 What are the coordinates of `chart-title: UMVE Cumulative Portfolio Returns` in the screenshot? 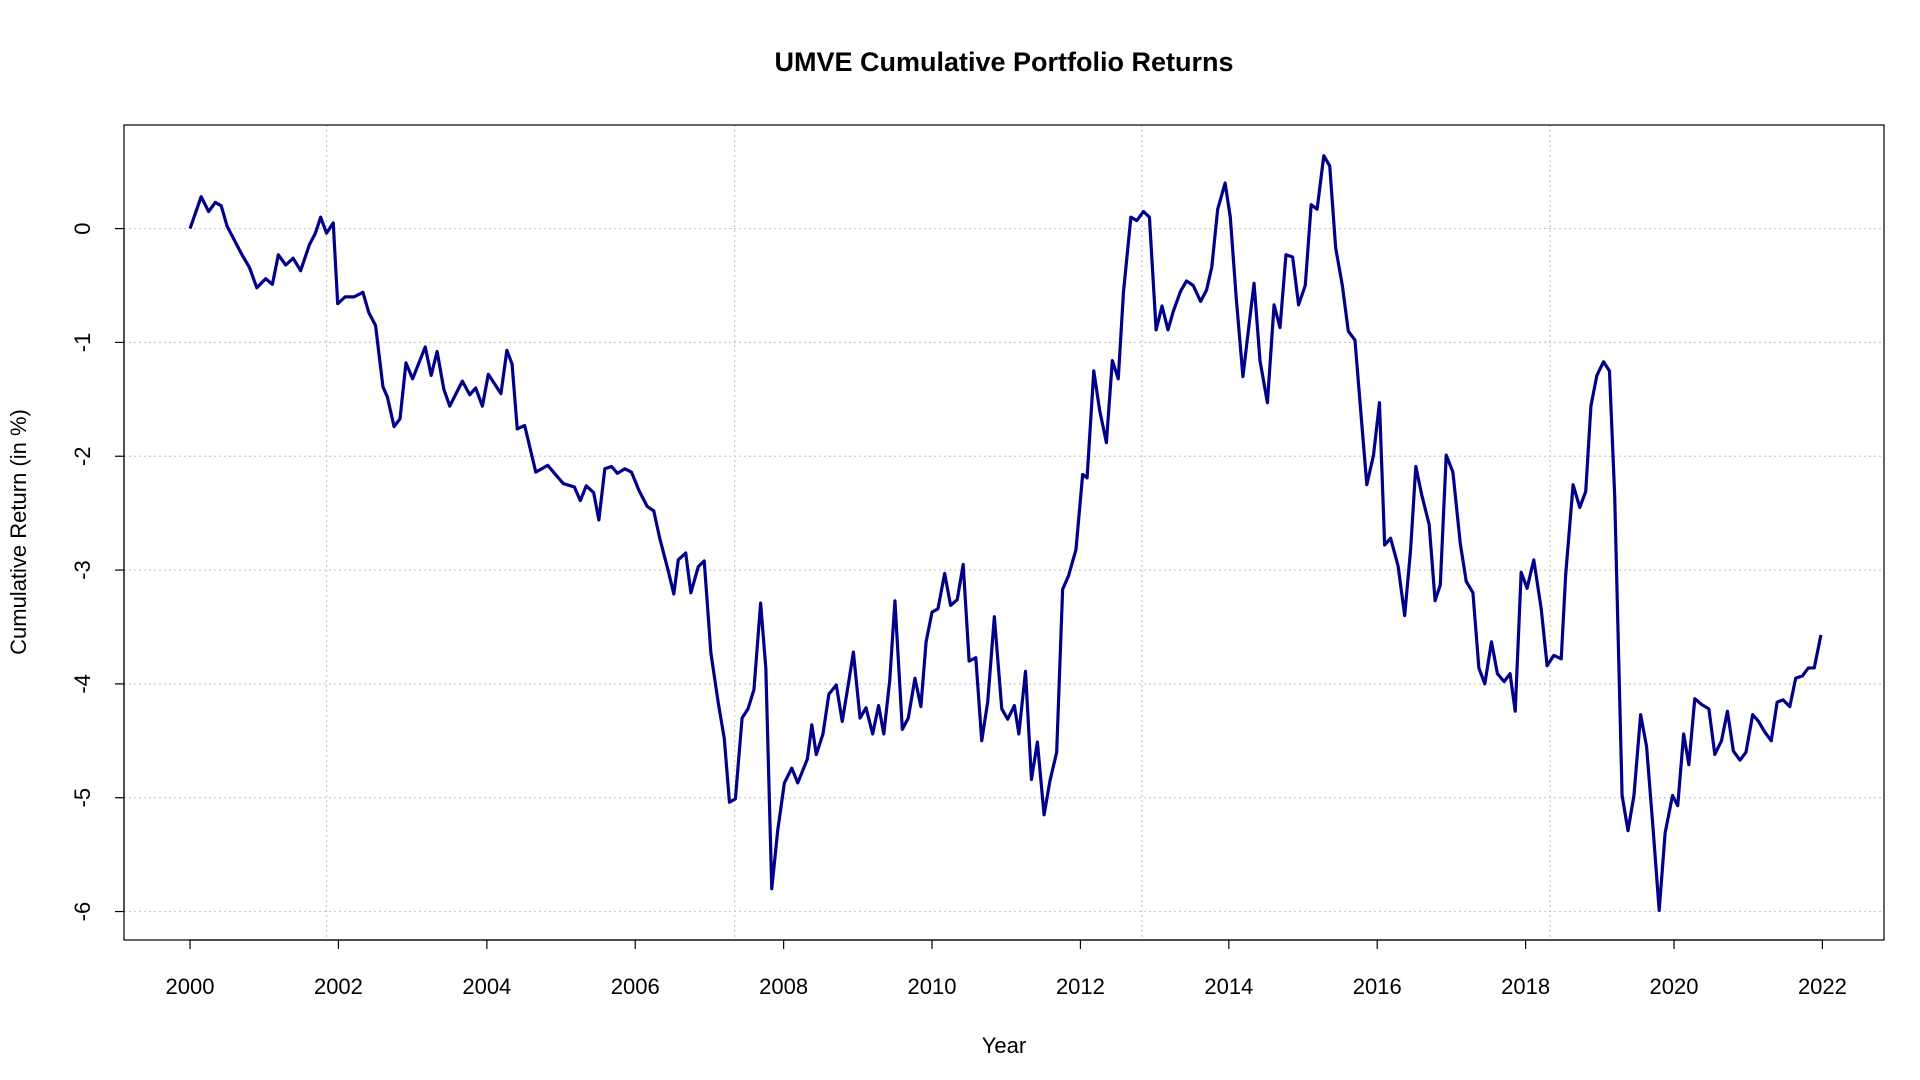 It's located at (1003, 62).